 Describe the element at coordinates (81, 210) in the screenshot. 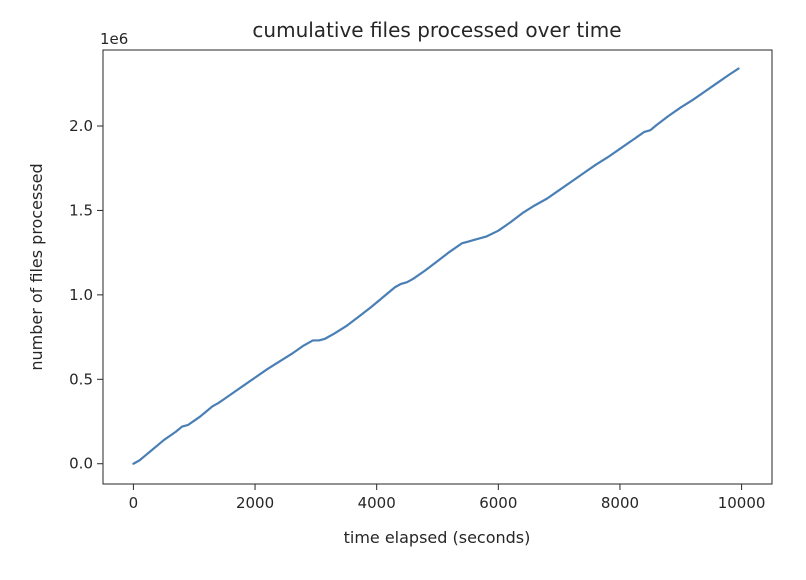

I see `y-tick-label: 1.5` at that location.